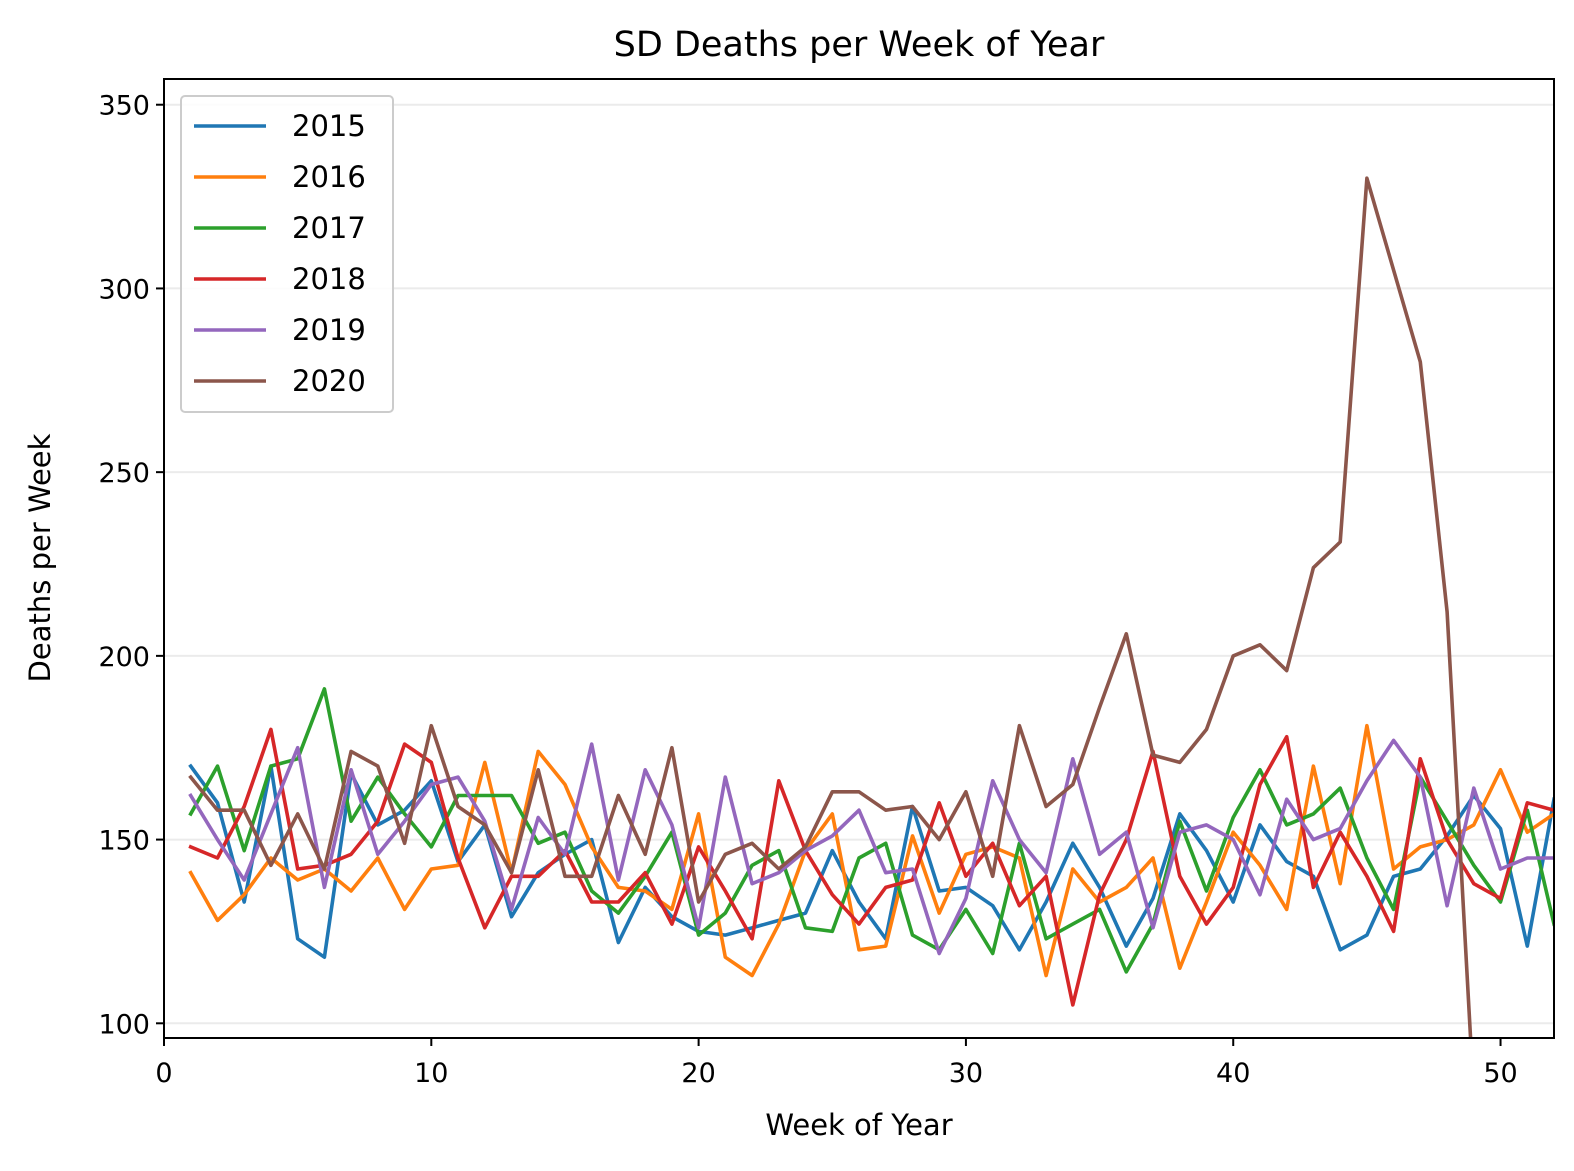  I want to click on x-axis-label: Week of Year, so click(858, 1125).